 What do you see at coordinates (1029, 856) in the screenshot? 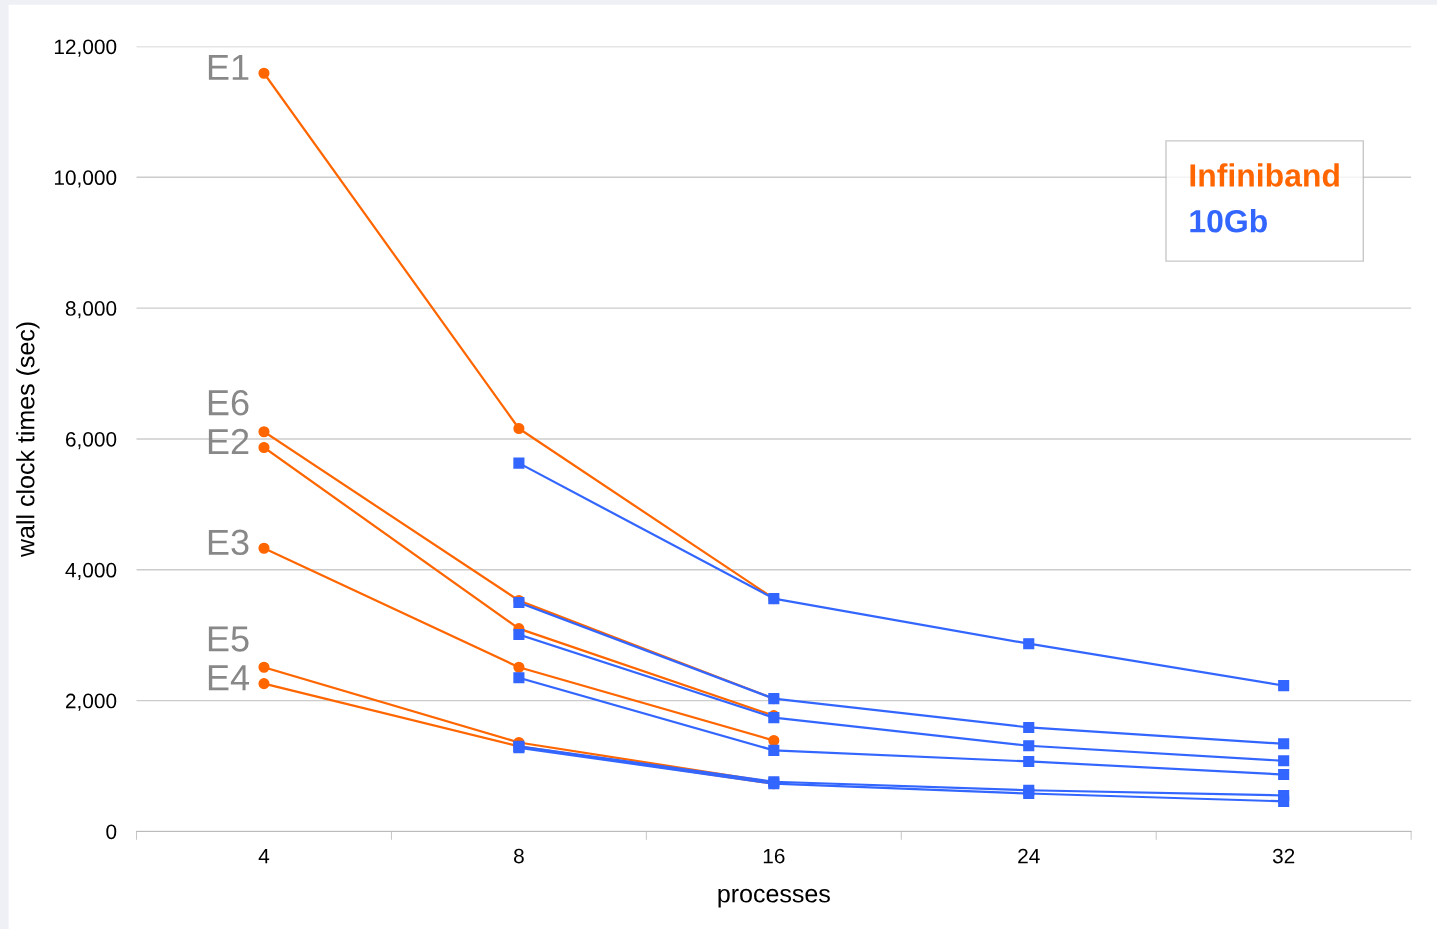
I see `x-tick-label: 24` at bounding box center [1029, 856].